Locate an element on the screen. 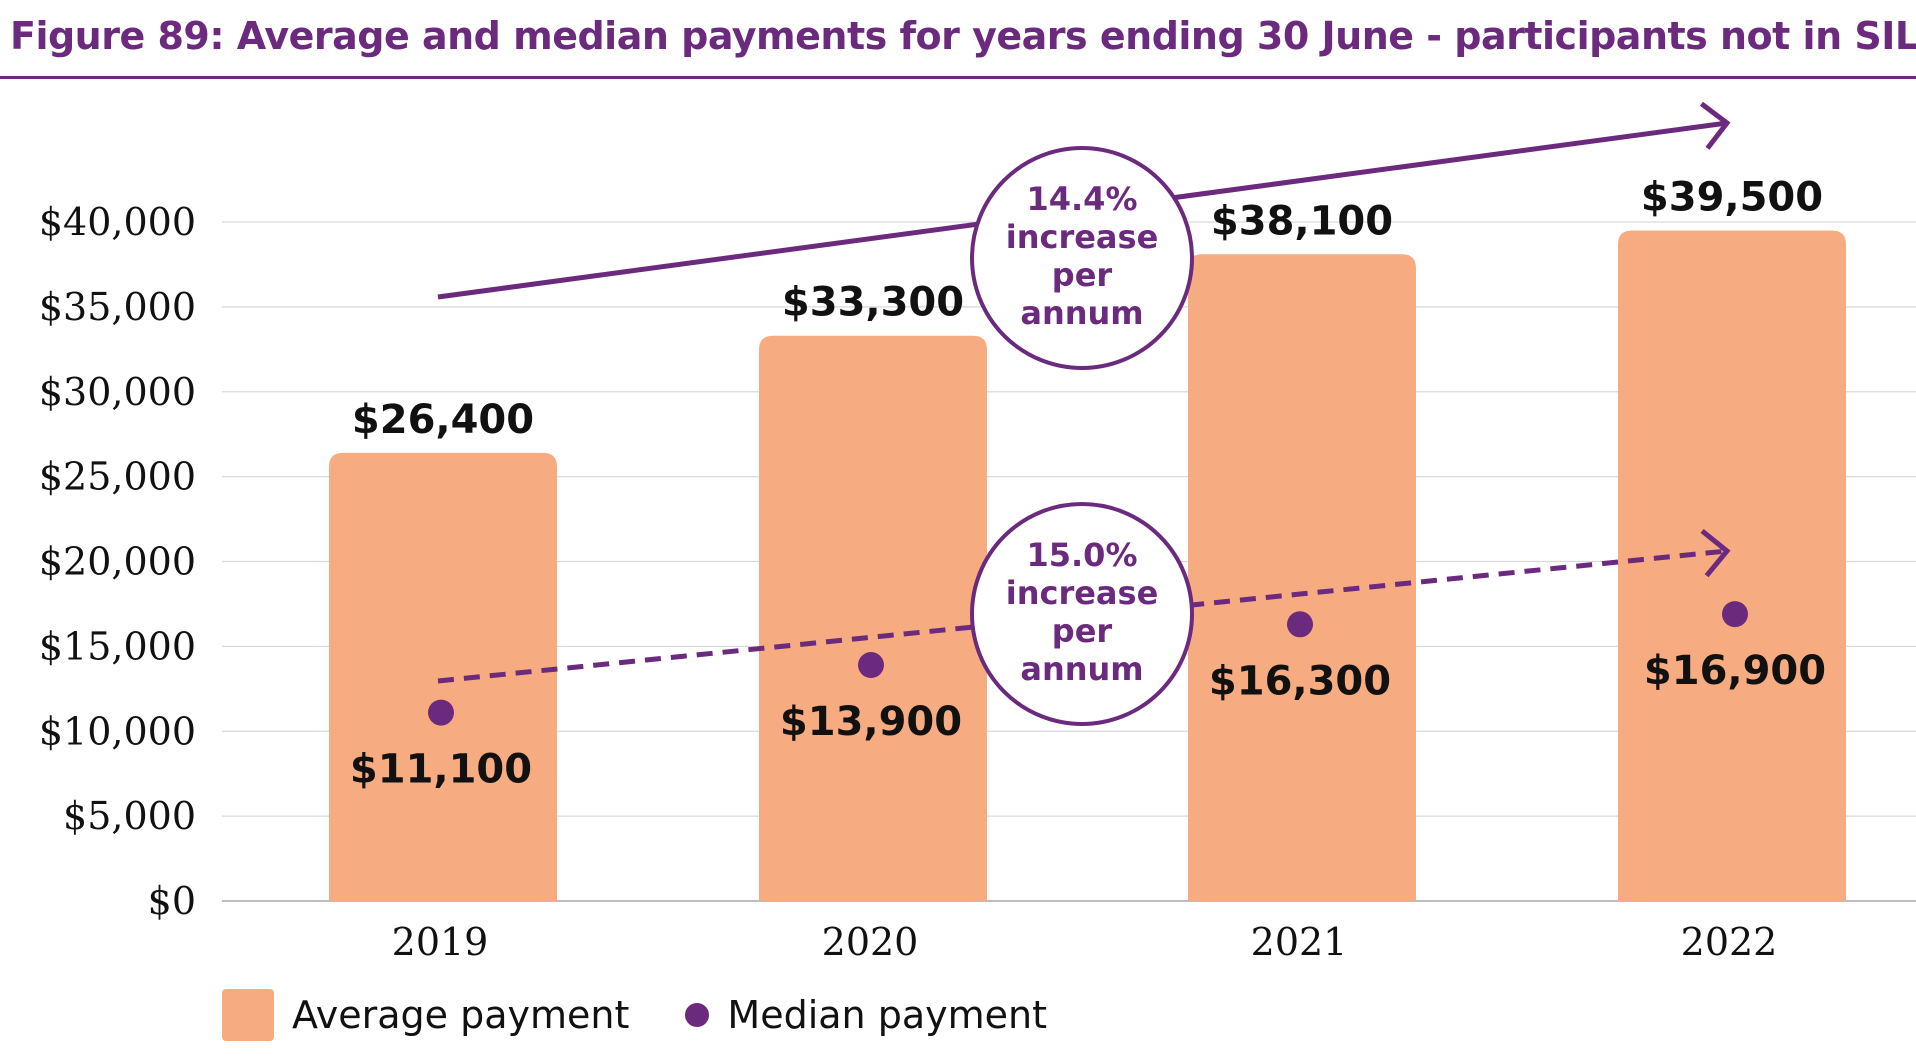  median-point-2022 is located at coordinates (1735, 614).